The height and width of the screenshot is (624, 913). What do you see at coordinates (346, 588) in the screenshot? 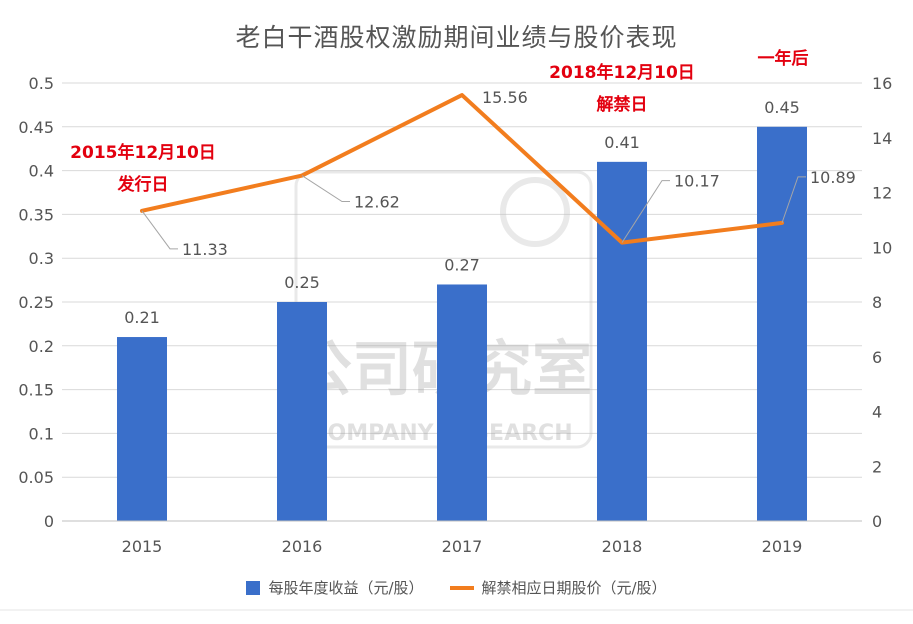
I see `legend-label-bar: 每股年度收益（元/股）` at bounding box center [346, 588].